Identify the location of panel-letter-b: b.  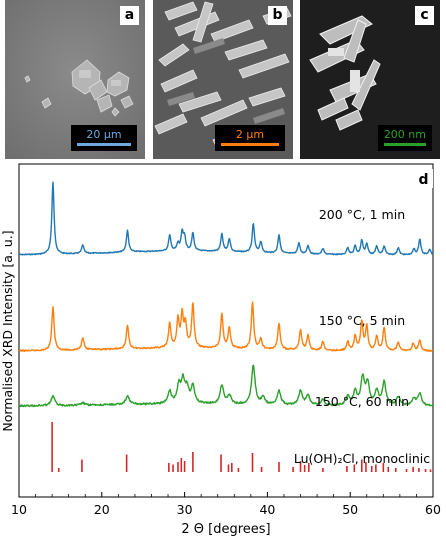
(277, 15).